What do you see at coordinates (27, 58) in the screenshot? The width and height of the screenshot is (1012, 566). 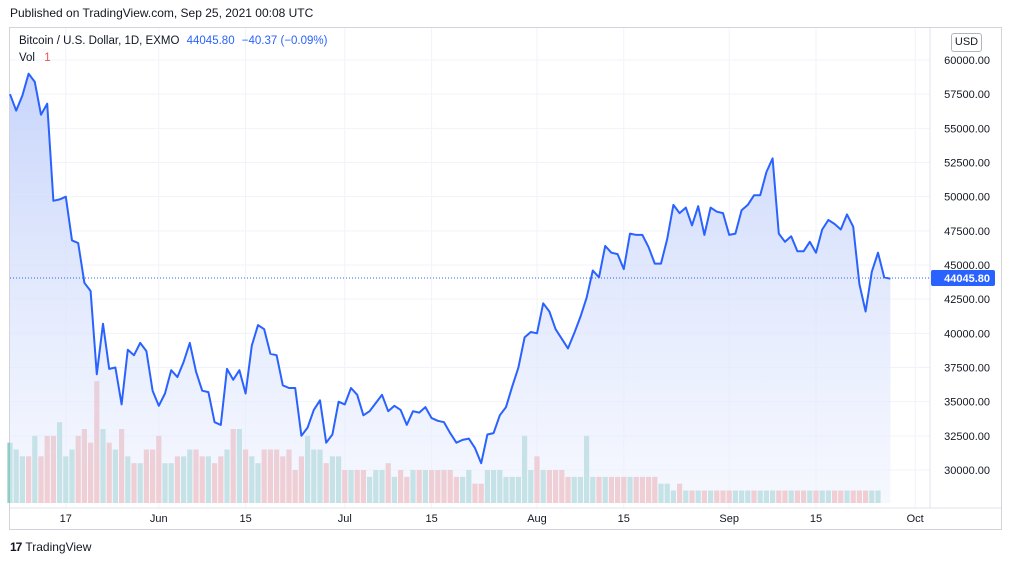 I see `volume-label: Vol` at bounding box center [27, 58].